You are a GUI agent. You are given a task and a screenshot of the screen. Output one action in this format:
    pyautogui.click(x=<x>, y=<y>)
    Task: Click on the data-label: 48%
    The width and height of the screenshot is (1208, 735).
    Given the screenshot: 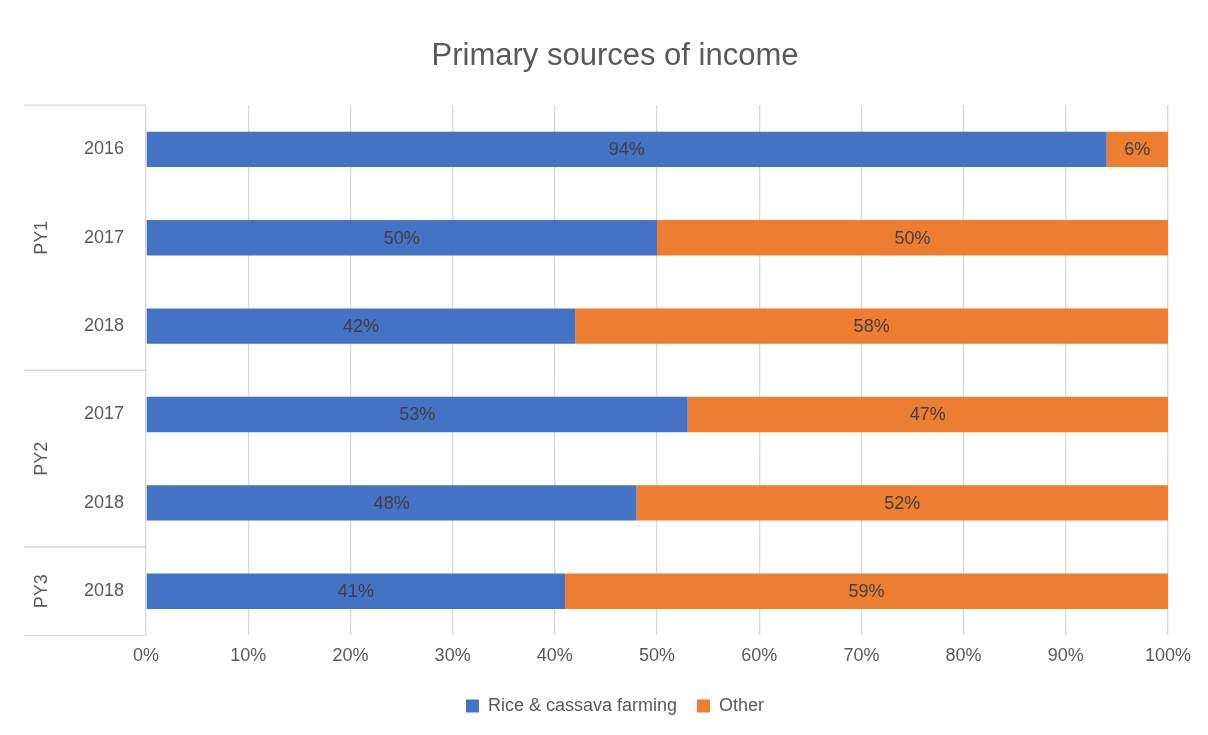 What is the action you would take?
    pyautogui.click(x=391, y=502)
    